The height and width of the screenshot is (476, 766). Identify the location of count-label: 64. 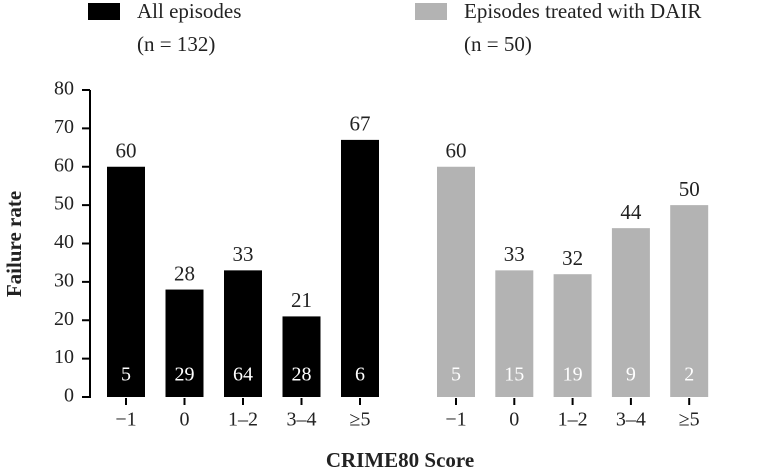
(243, 375).